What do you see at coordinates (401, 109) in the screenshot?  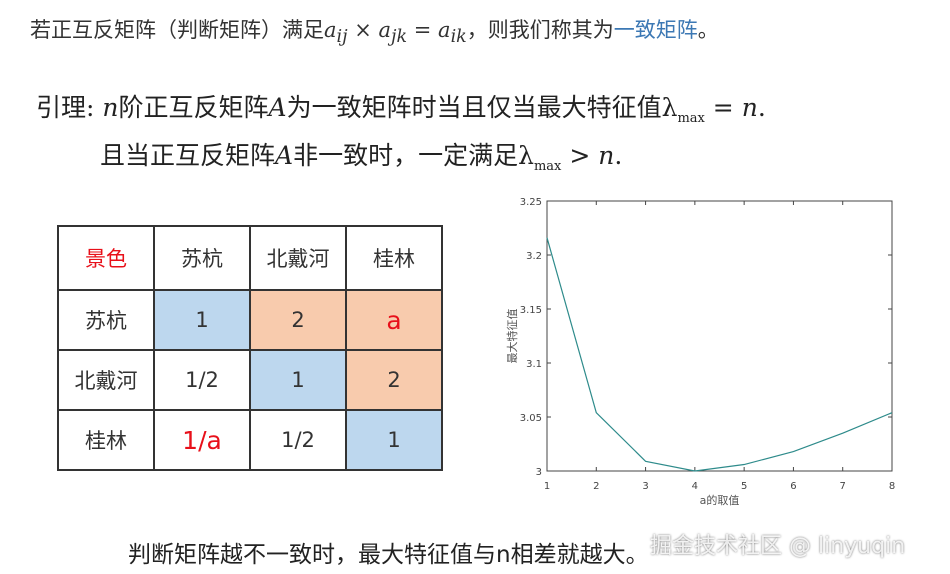 I see `lemma-line-1: 引理: n阶正互反矩阵A为一致矩阵时当且仅当最大特征值λmax = n.` at bounding box center [401, 109].